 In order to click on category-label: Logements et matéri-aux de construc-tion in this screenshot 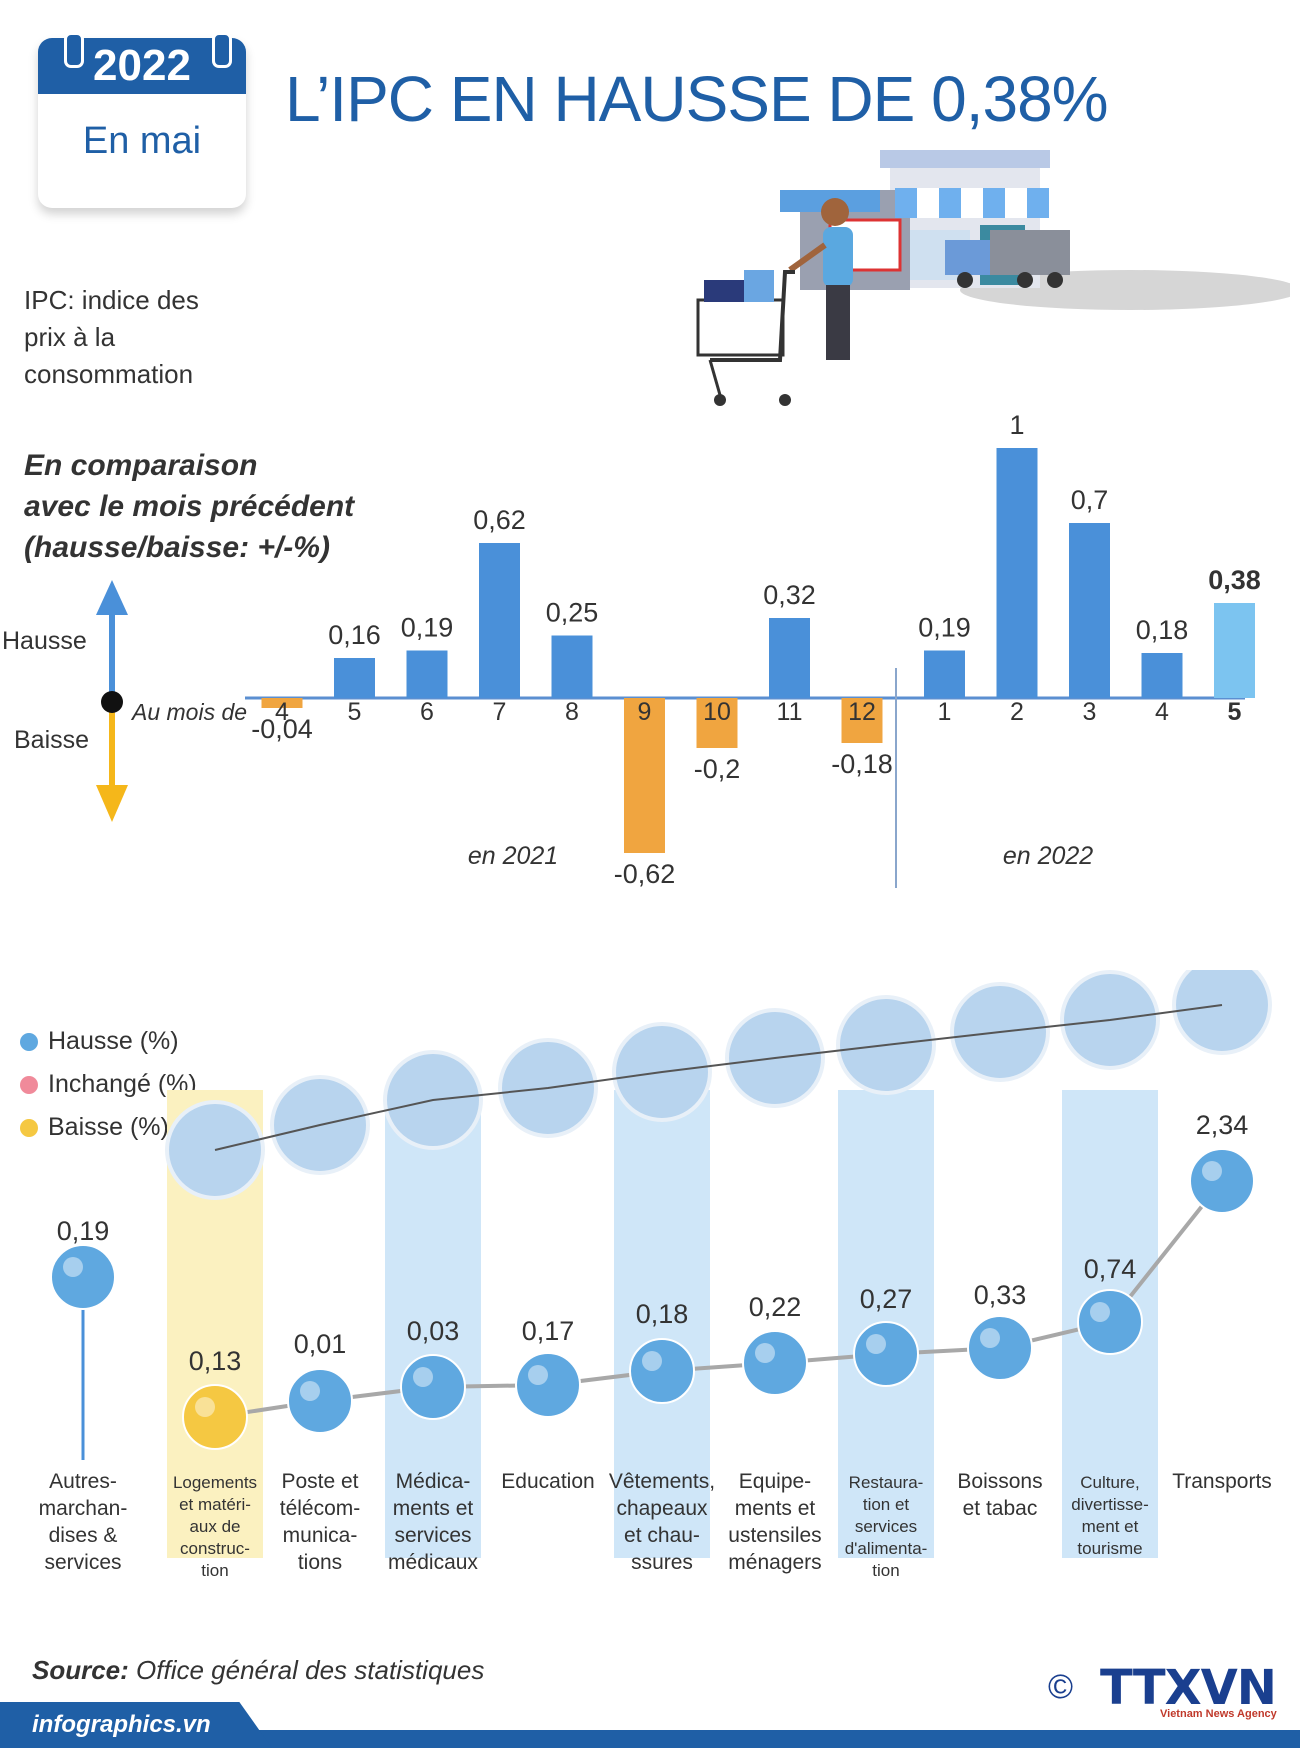, I will do `click(215, 1526)`.